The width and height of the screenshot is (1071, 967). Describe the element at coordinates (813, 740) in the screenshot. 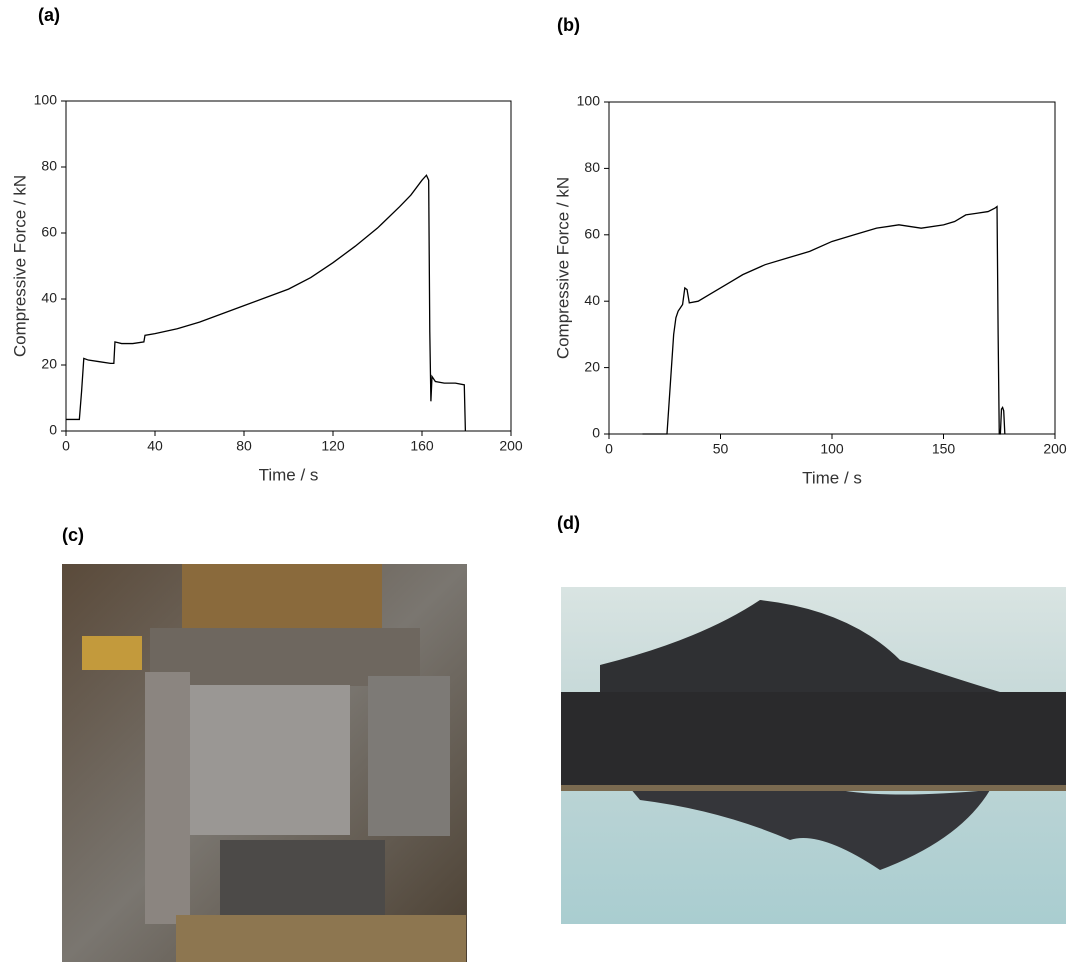

I see `laminate` at that location.